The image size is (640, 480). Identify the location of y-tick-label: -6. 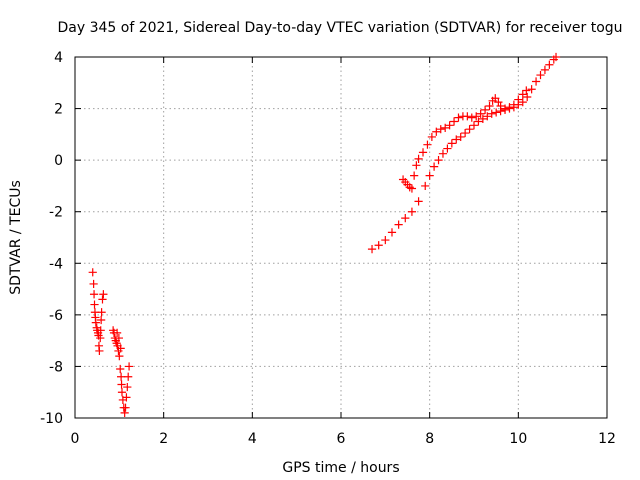
(56, 316).